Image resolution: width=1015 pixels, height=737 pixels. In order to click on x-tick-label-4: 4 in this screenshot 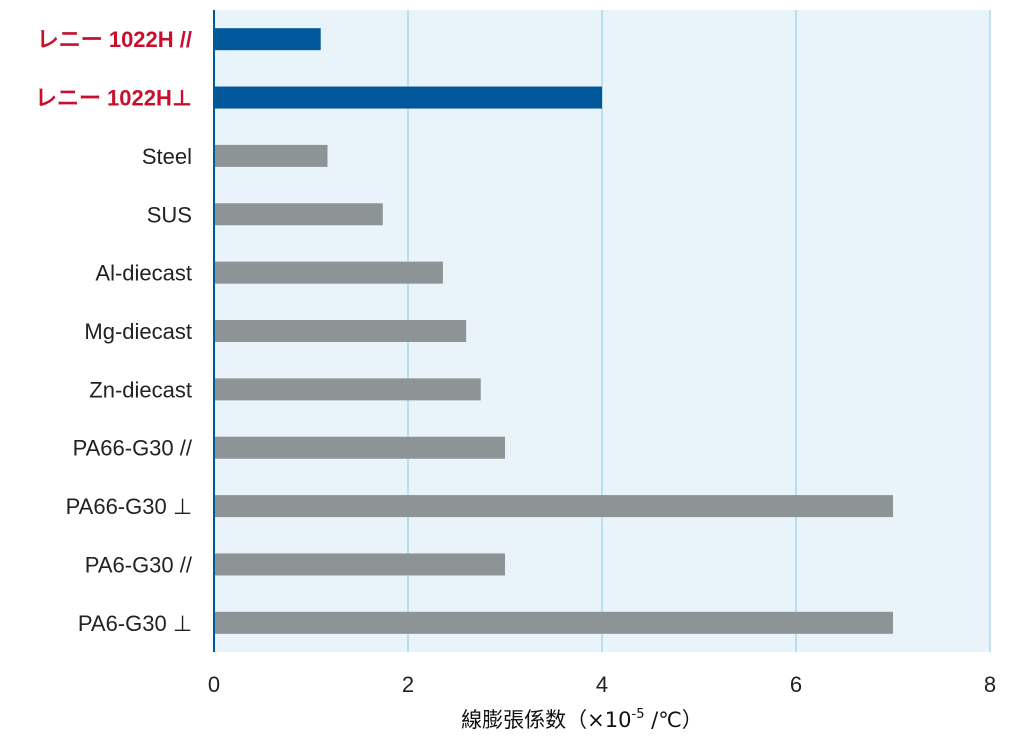, I will do `click(602, 684)`.